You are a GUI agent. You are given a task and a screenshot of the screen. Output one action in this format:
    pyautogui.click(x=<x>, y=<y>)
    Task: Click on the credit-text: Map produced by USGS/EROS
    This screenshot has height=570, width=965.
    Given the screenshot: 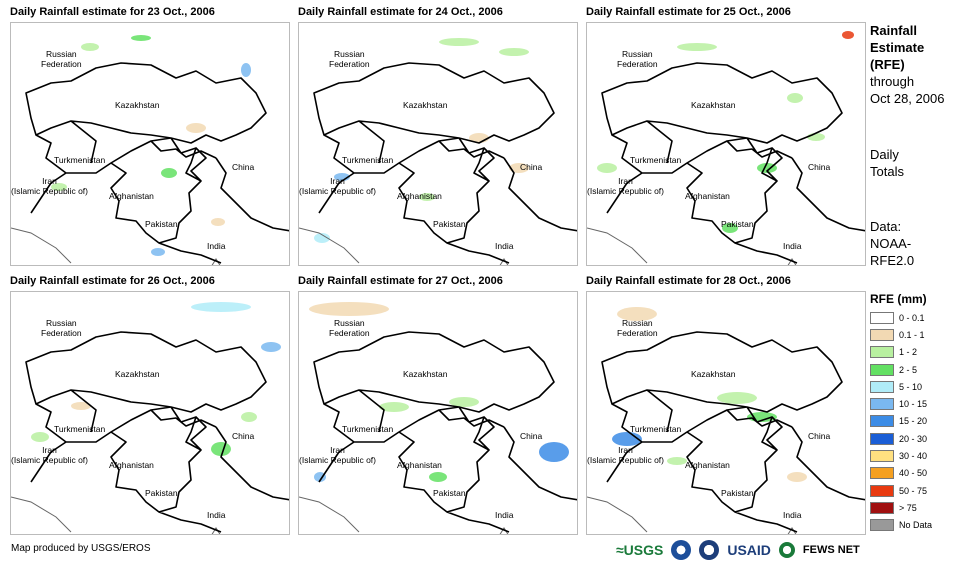 What is the action you would take?
    pyautogui.click(x=81, y=548)
    